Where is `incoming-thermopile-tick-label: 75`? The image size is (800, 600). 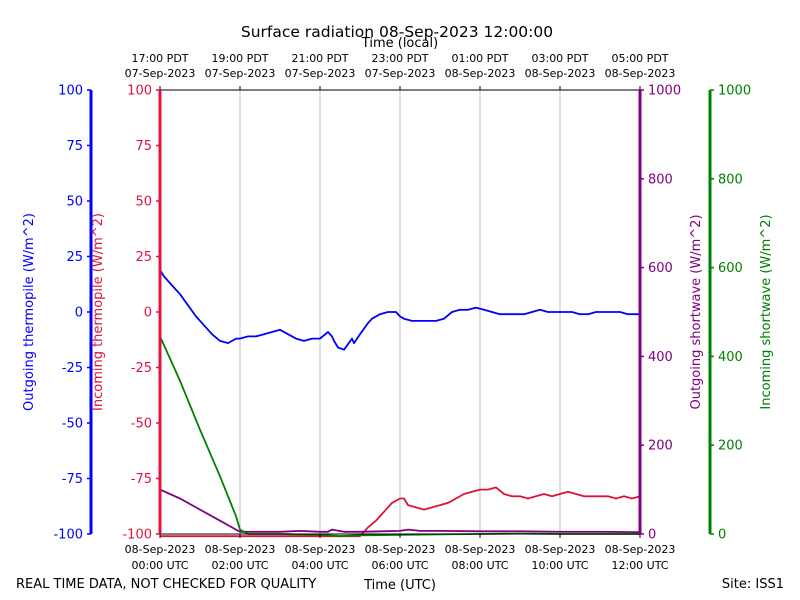 incoming-thermopile-tick-label: 75 is located at coordinates (143, 146).